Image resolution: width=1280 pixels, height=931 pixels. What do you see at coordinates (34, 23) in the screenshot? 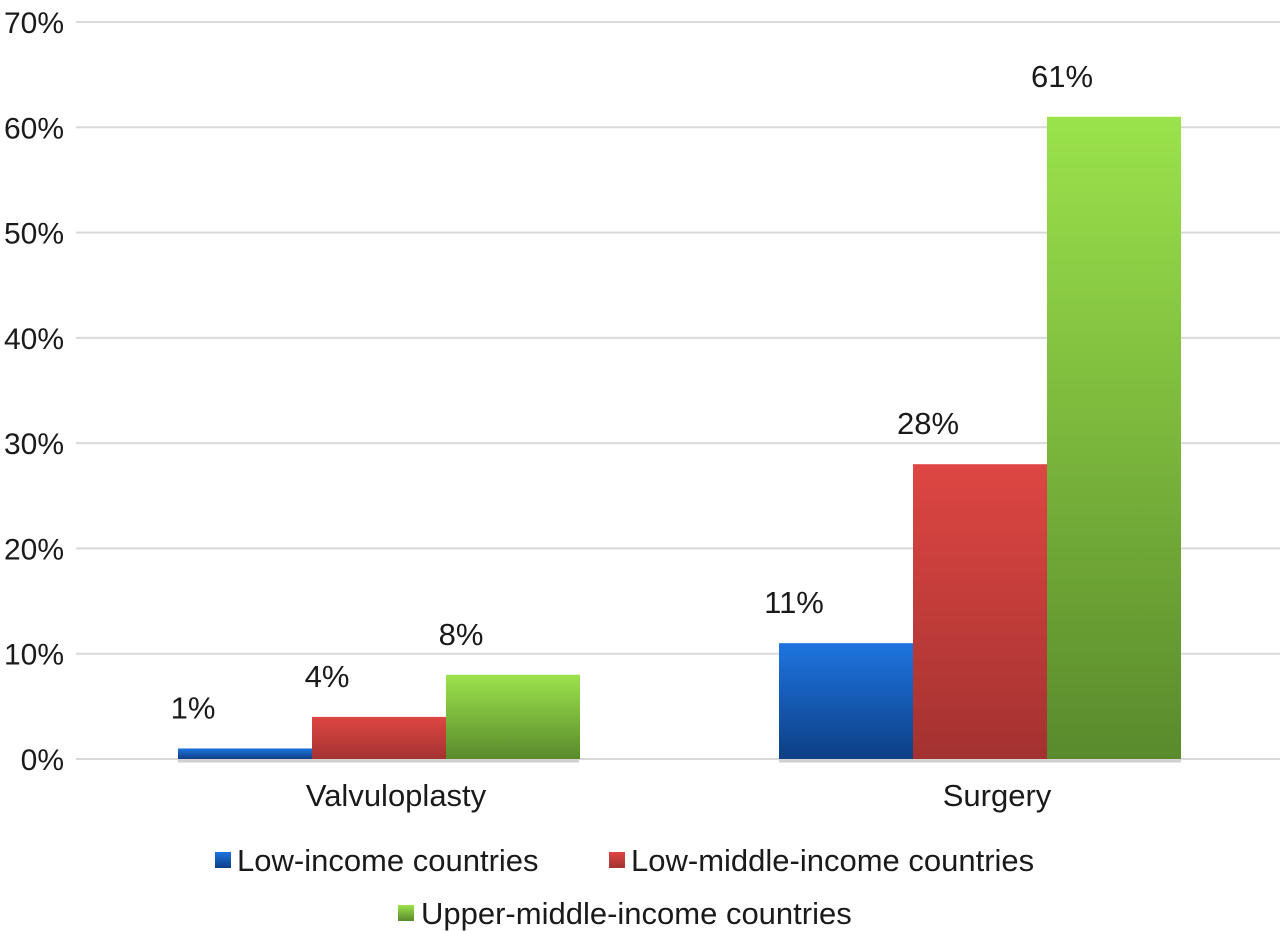
I see `y-tick-label: 70%` at bounding box center [34, 23].